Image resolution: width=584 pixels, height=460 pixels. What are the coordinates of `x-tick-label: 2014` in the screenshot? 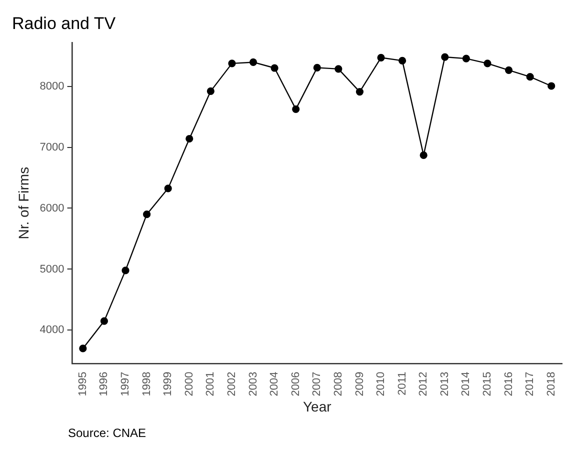 It's located at (466, 384).